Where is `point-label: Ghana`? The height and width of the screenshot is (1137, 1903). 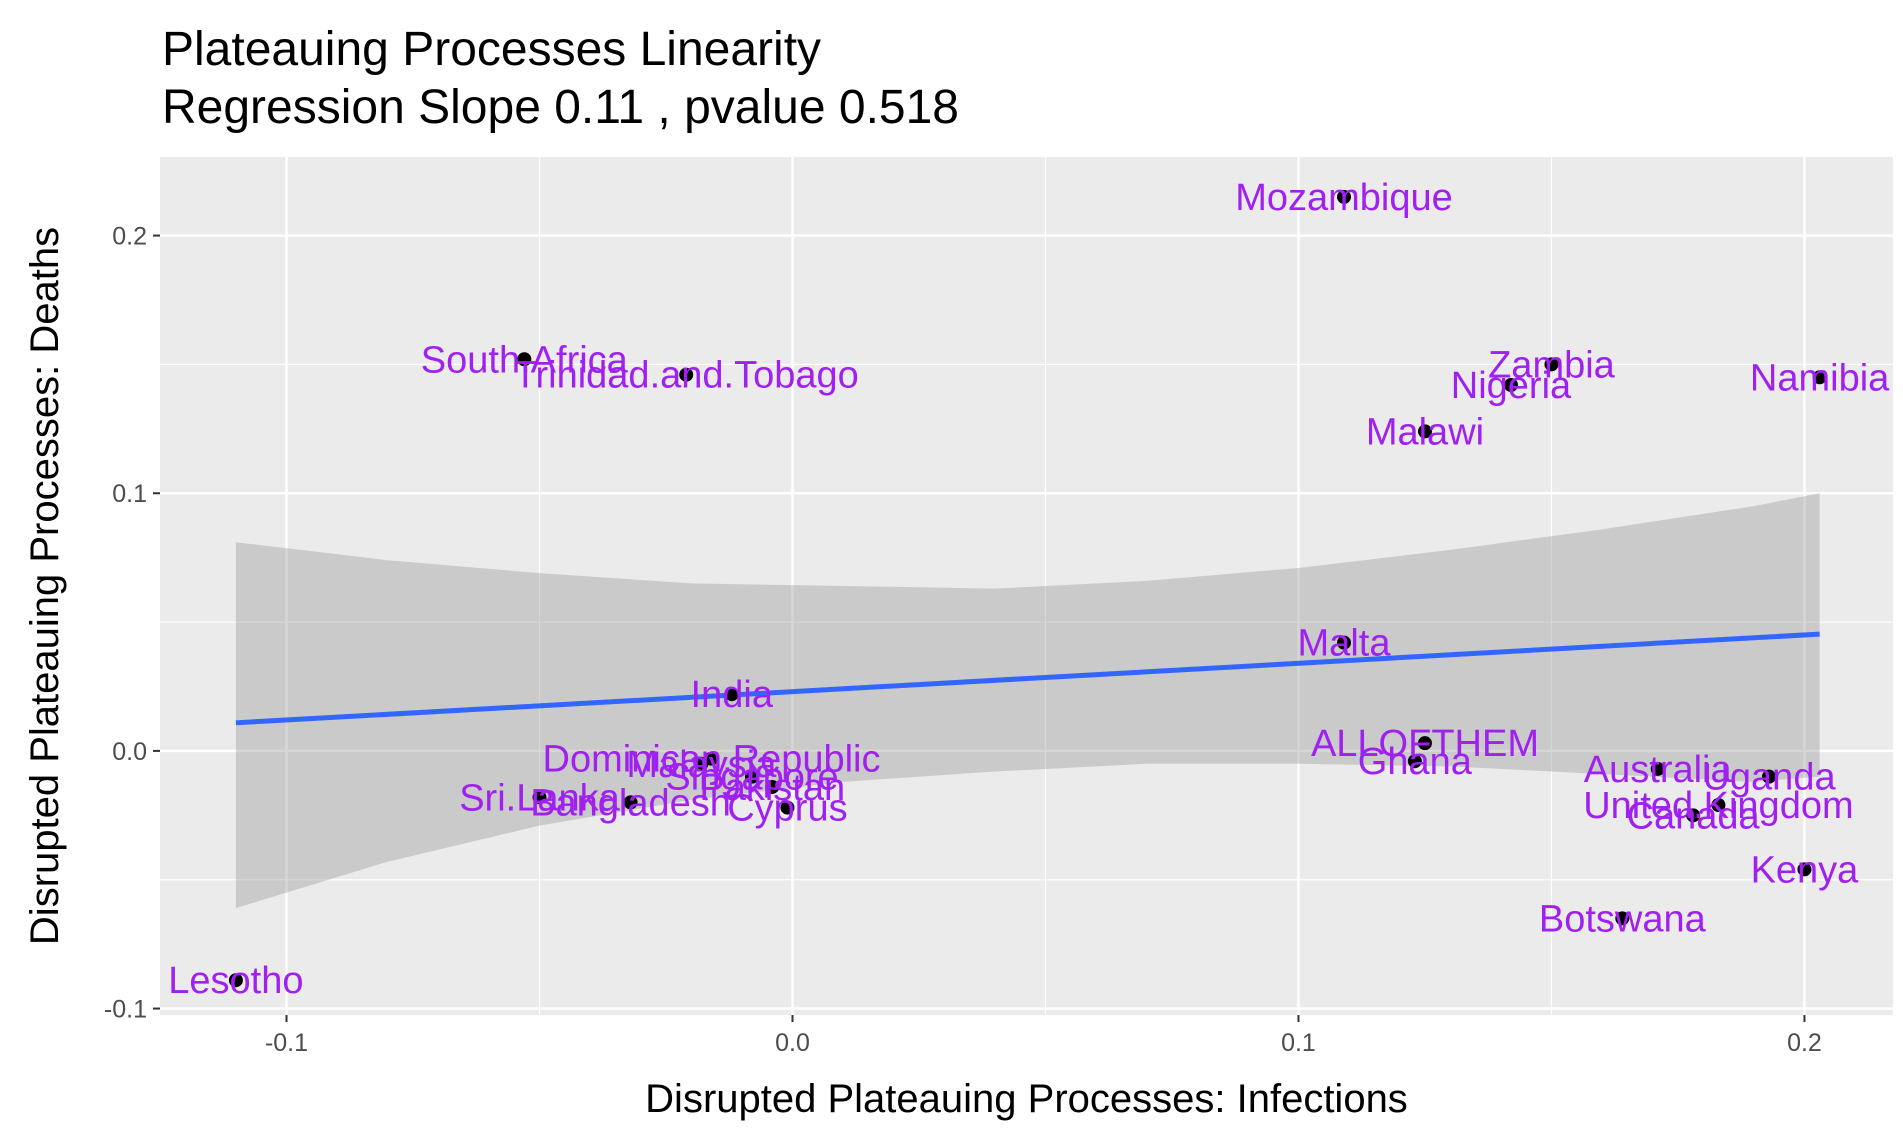 point-label: Ghana is located at coordinates (1415, 762).